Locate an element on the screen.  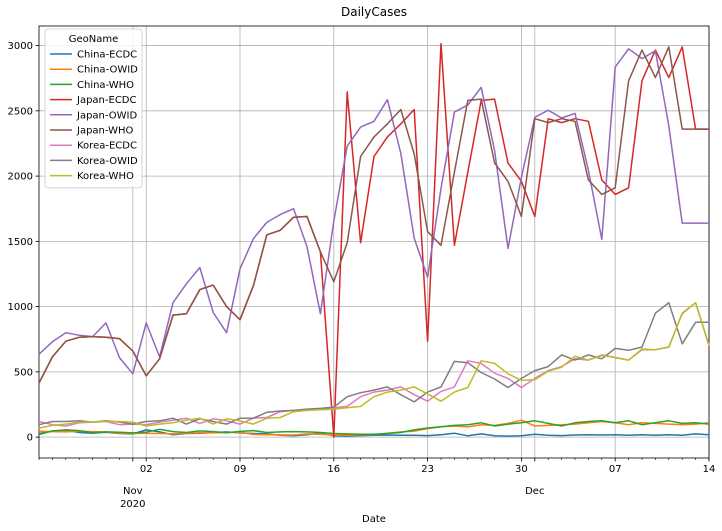
x-month-label: Nov is located at coordinates (133, 491).